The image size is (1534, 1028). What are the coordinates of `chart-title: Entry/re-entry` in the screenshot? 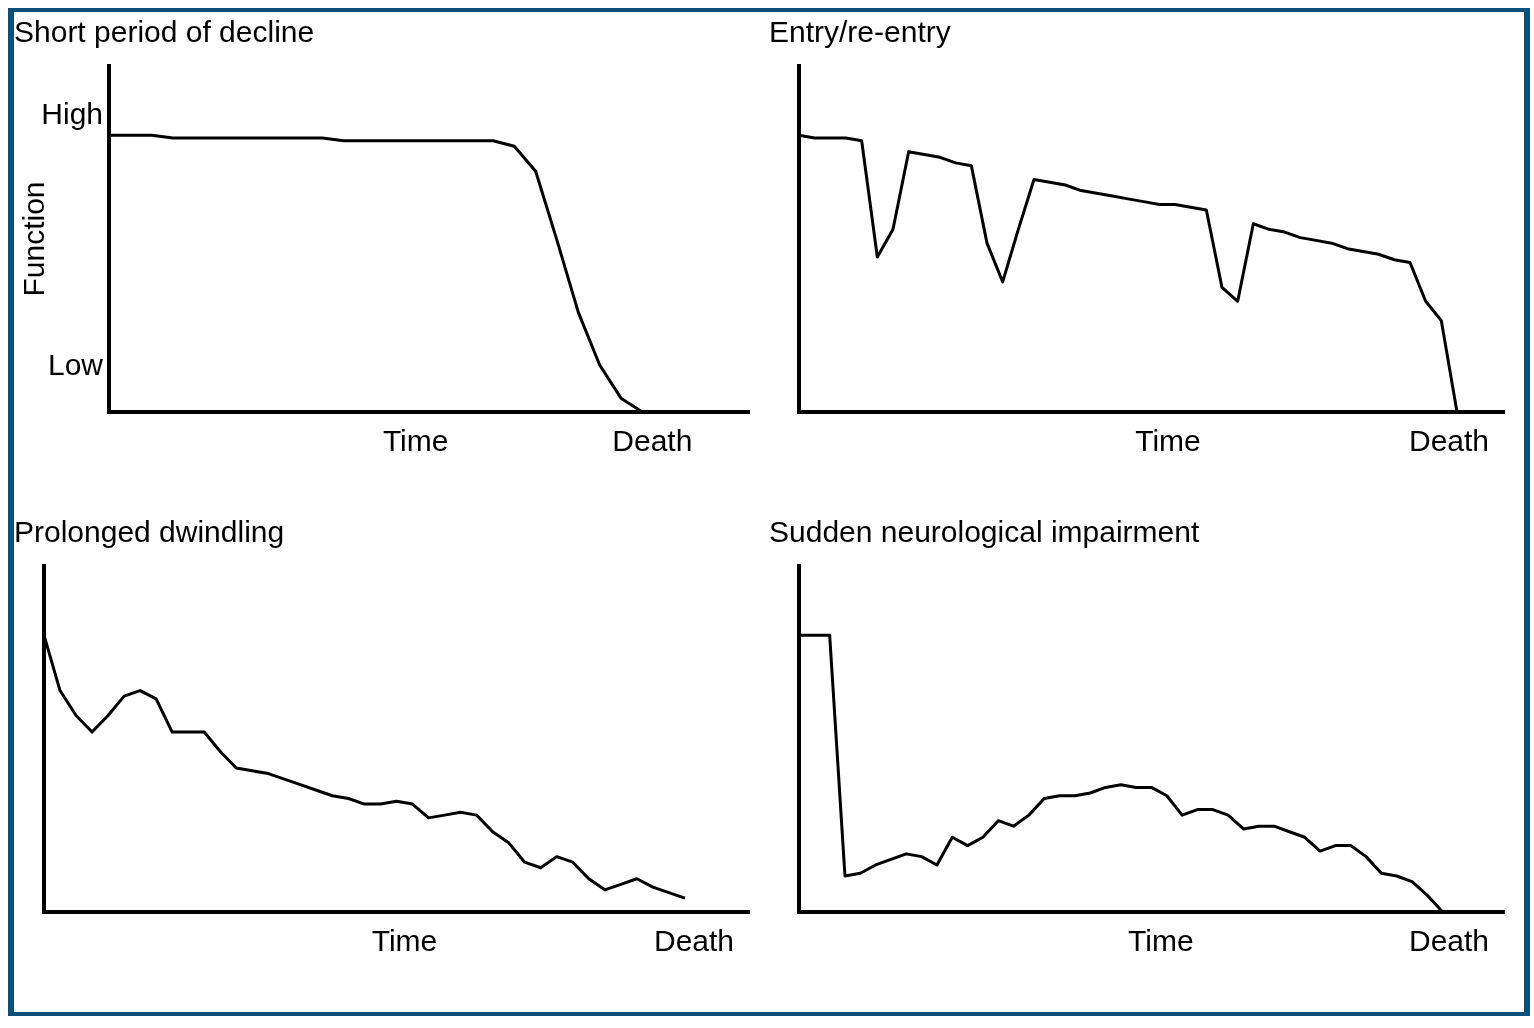 It's located at (860, 32).